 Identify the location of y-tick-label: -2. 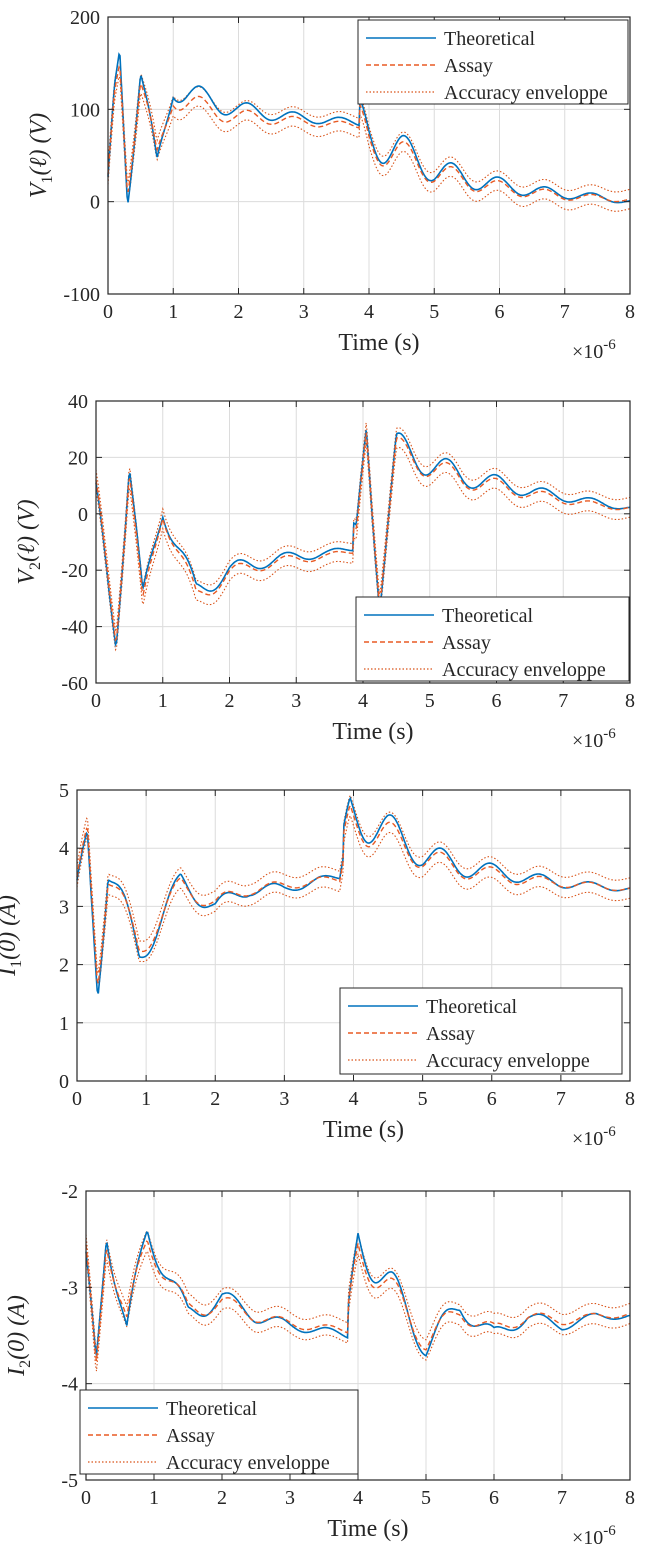
(69, 1192).